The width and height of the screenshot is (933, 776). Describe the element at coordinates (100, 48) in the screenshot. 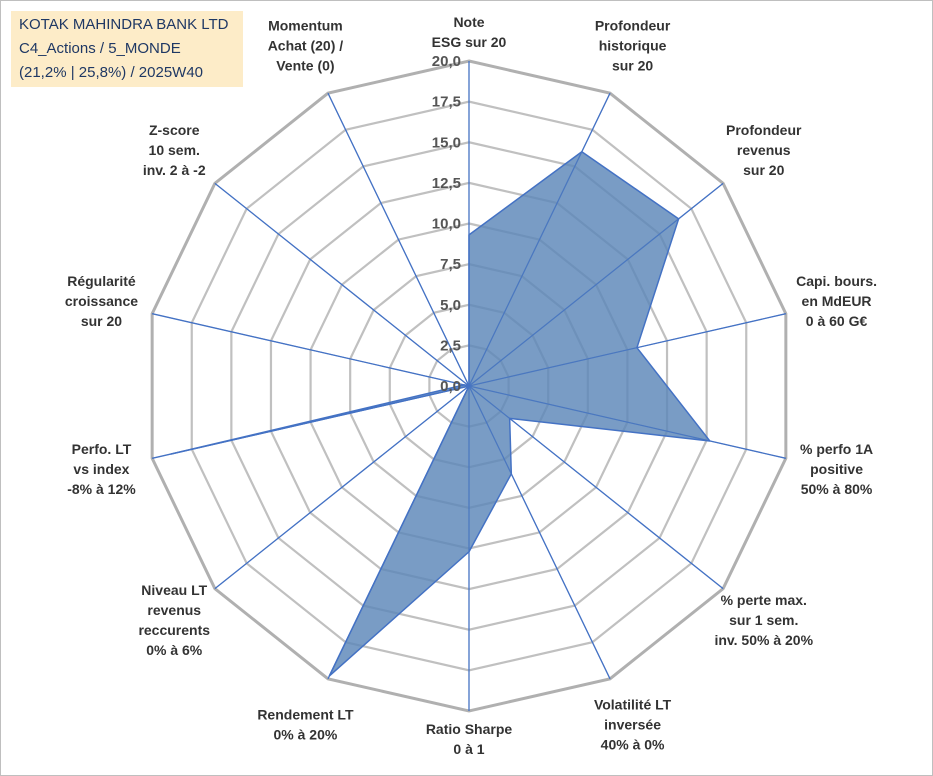

I see `category-label: C4_Actions / 5_MONDE` at that location.